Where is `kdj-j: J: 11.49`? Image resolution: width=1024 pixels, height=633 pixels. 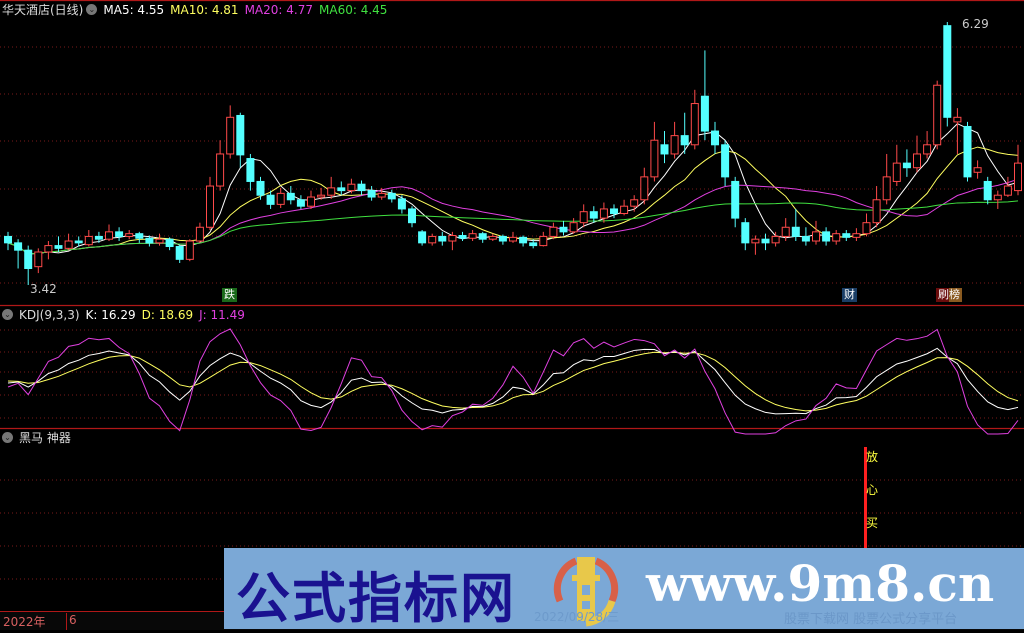 kdj-j: J: 11.49 is located at coordinates (222, 315).